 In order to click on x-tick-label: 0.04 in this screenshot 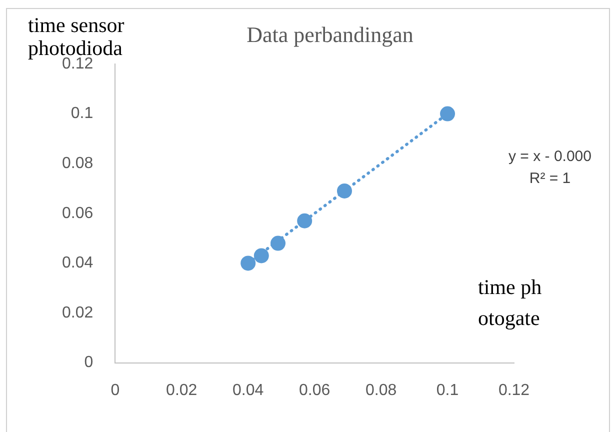, I will do `click(248, 390)`.